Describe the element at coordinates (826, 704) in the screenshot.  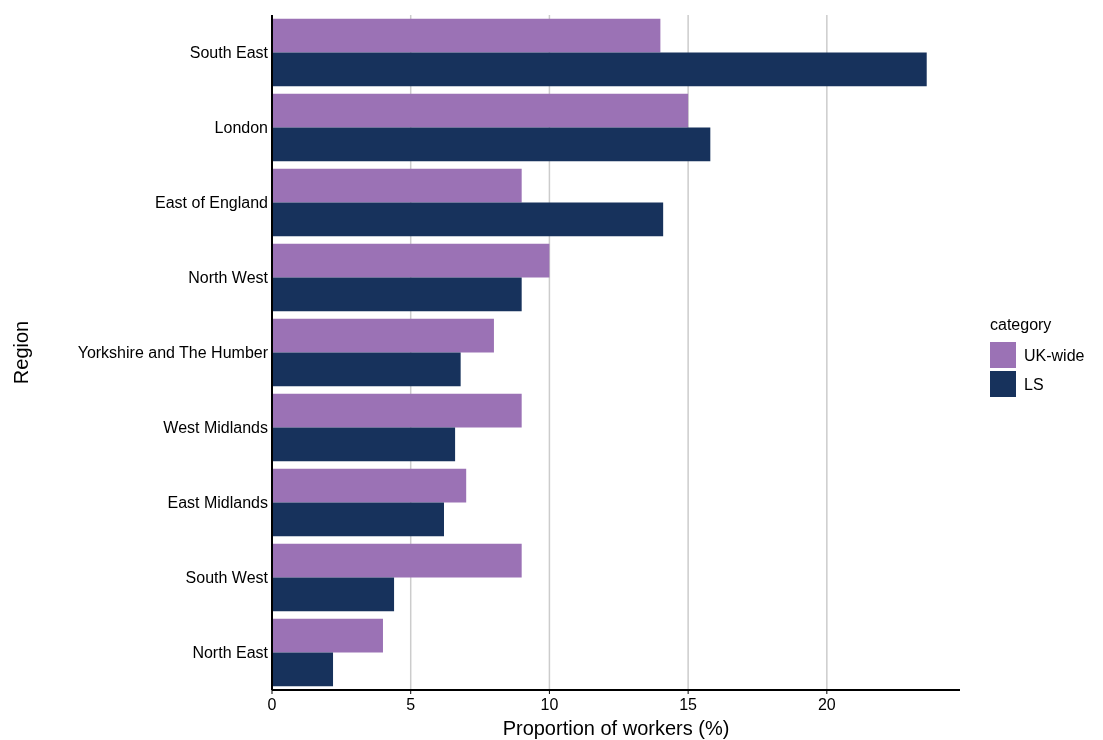
I see `x-tick-label: 20` at that location.